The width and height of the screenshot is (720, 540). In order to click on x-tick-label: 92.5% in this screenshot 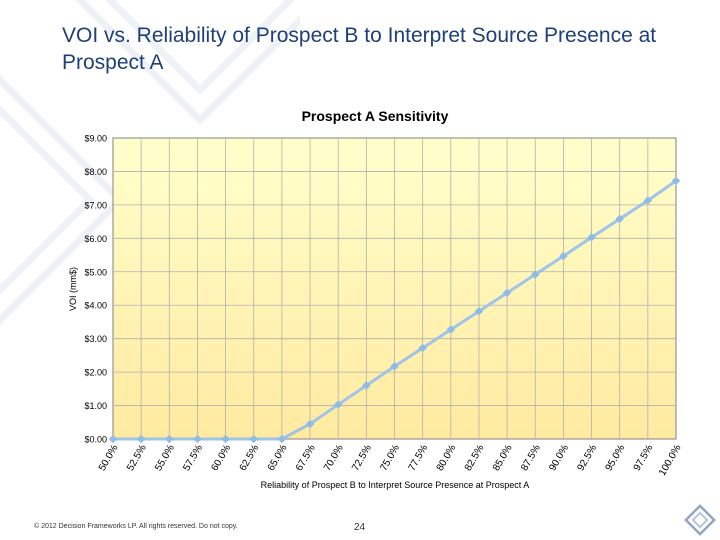, I will do `click(587, 458)`.